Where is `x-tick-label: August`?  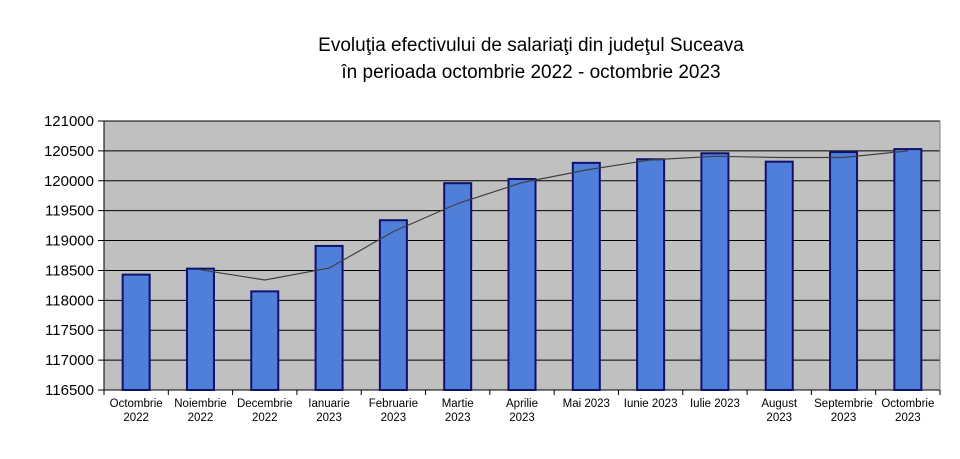
x-tick-label: August is located at coordinates (779, 404).